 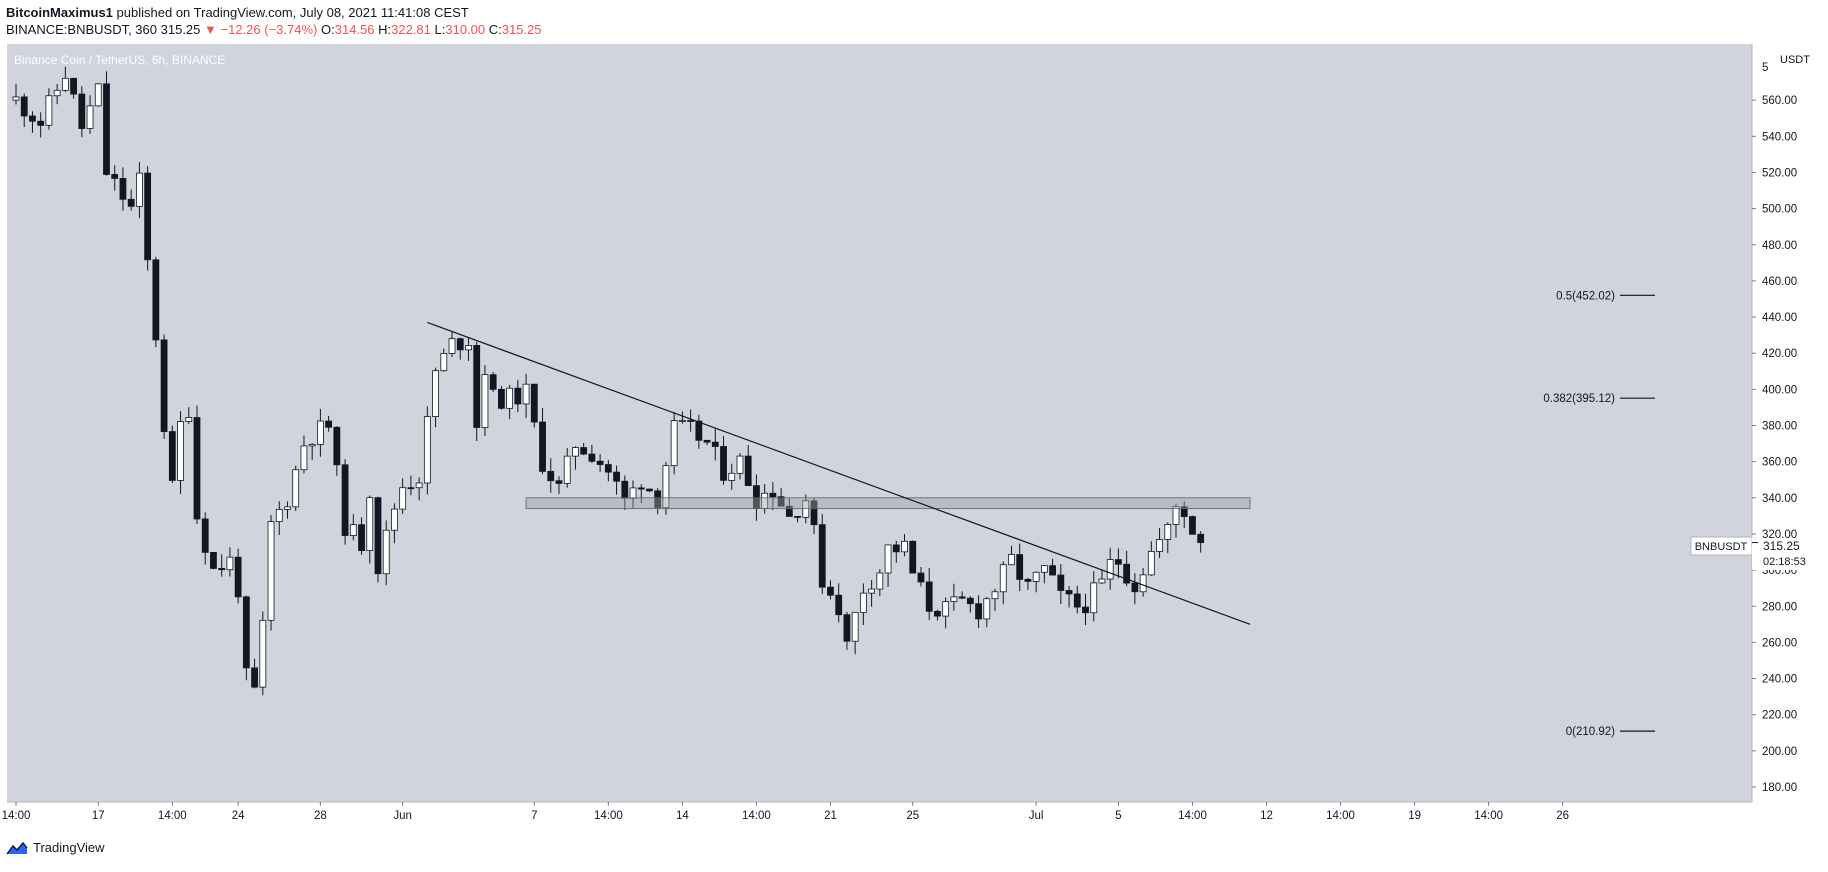 I want to click on symbol-tag: BNBUSDT, so click(x=1721, y=547).